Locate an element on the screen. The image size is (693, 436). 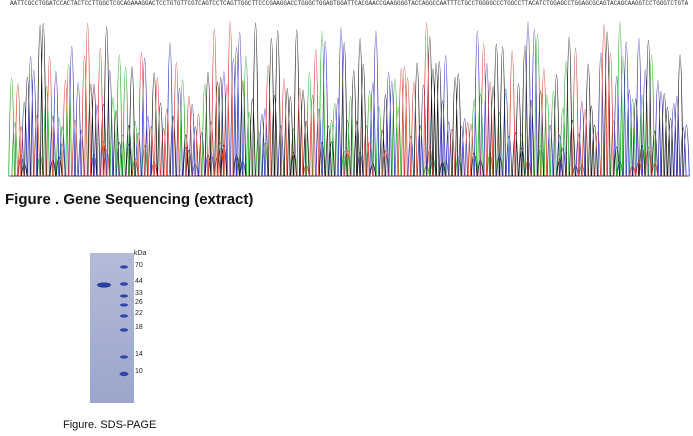
sds-page-caption: Figure. SDS-PAGE is located at coordinates (110, 425).